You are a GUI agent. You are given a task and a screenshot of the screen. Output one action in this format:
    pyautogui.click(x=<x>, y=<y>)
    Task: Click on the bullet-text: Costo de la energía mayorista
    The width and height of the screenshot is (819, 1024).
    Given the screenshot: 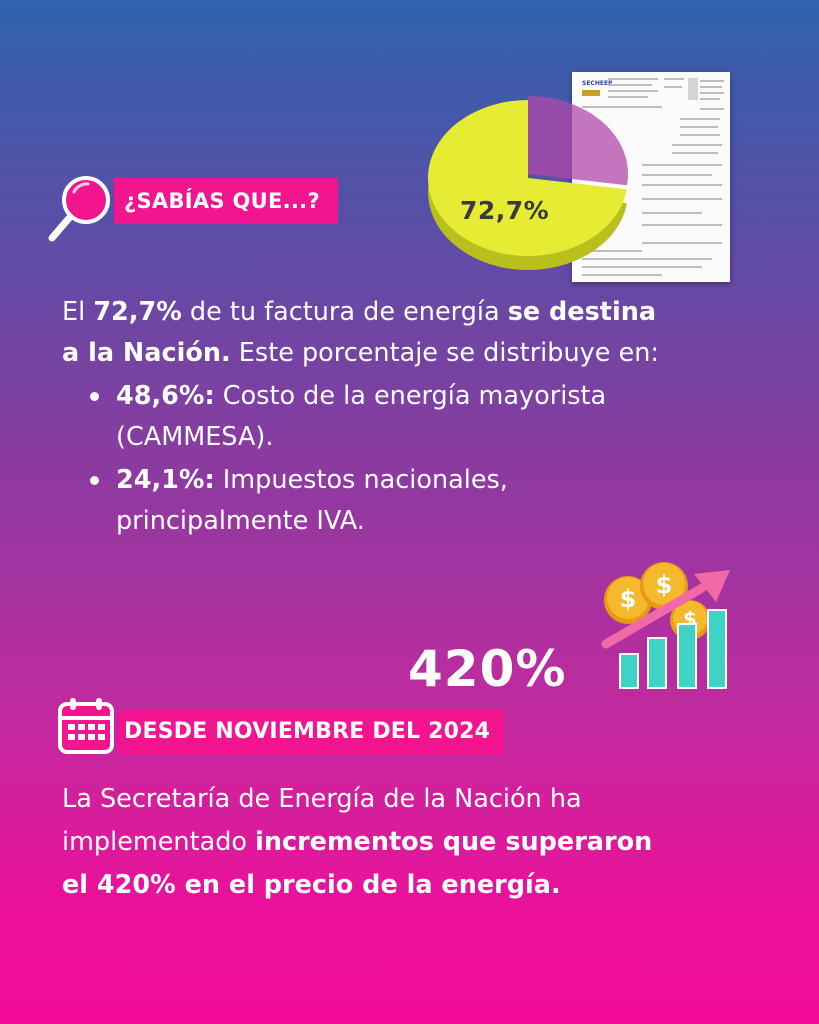 What is the action you would take?
    pyautogui.click(x=410, y=396)
    